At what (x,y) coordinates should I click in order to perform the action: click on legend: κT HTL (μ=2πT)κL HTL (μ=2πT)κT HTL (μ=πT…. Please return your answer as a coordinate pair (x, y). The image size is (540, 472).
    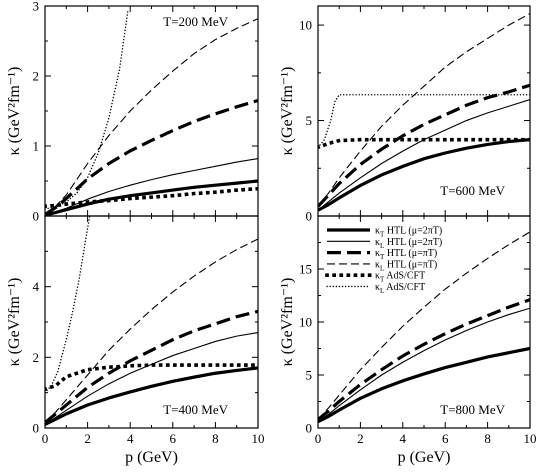
    Looking at the image, I should click on (383, 260).